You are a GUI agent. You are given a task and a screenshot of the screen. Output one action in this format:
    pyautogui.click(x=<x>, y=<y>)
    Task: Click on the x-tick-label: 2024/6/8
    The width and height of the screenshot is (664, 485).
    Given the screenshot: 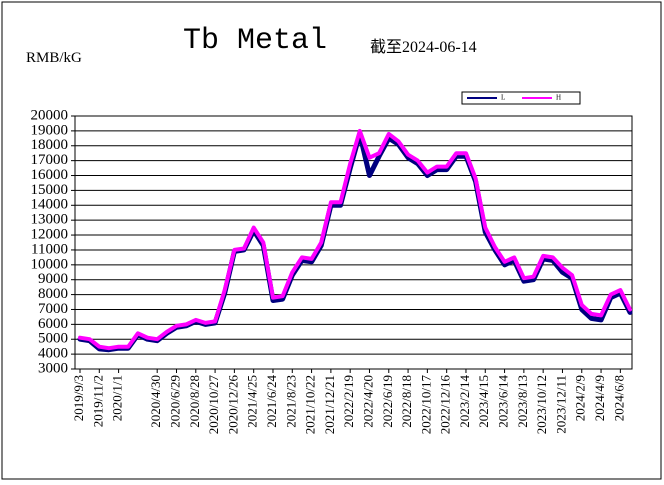 What is the action you would take?
    pyautogui.click(x=618, y=398)
    